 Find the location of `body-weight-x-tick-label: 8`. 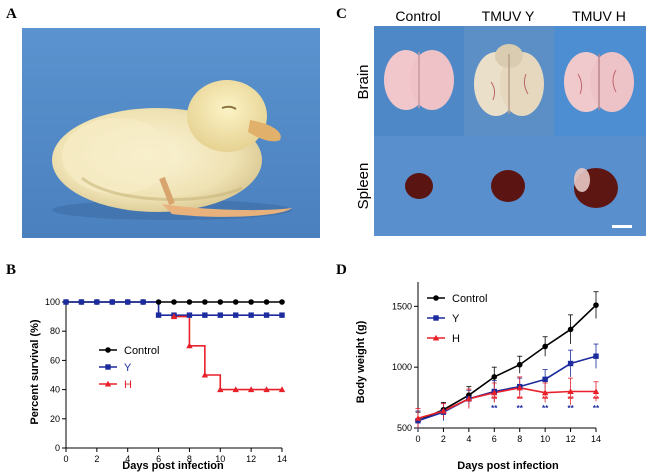

body-weight-x-tick-label: 8 is located at coordinates (519, 439).